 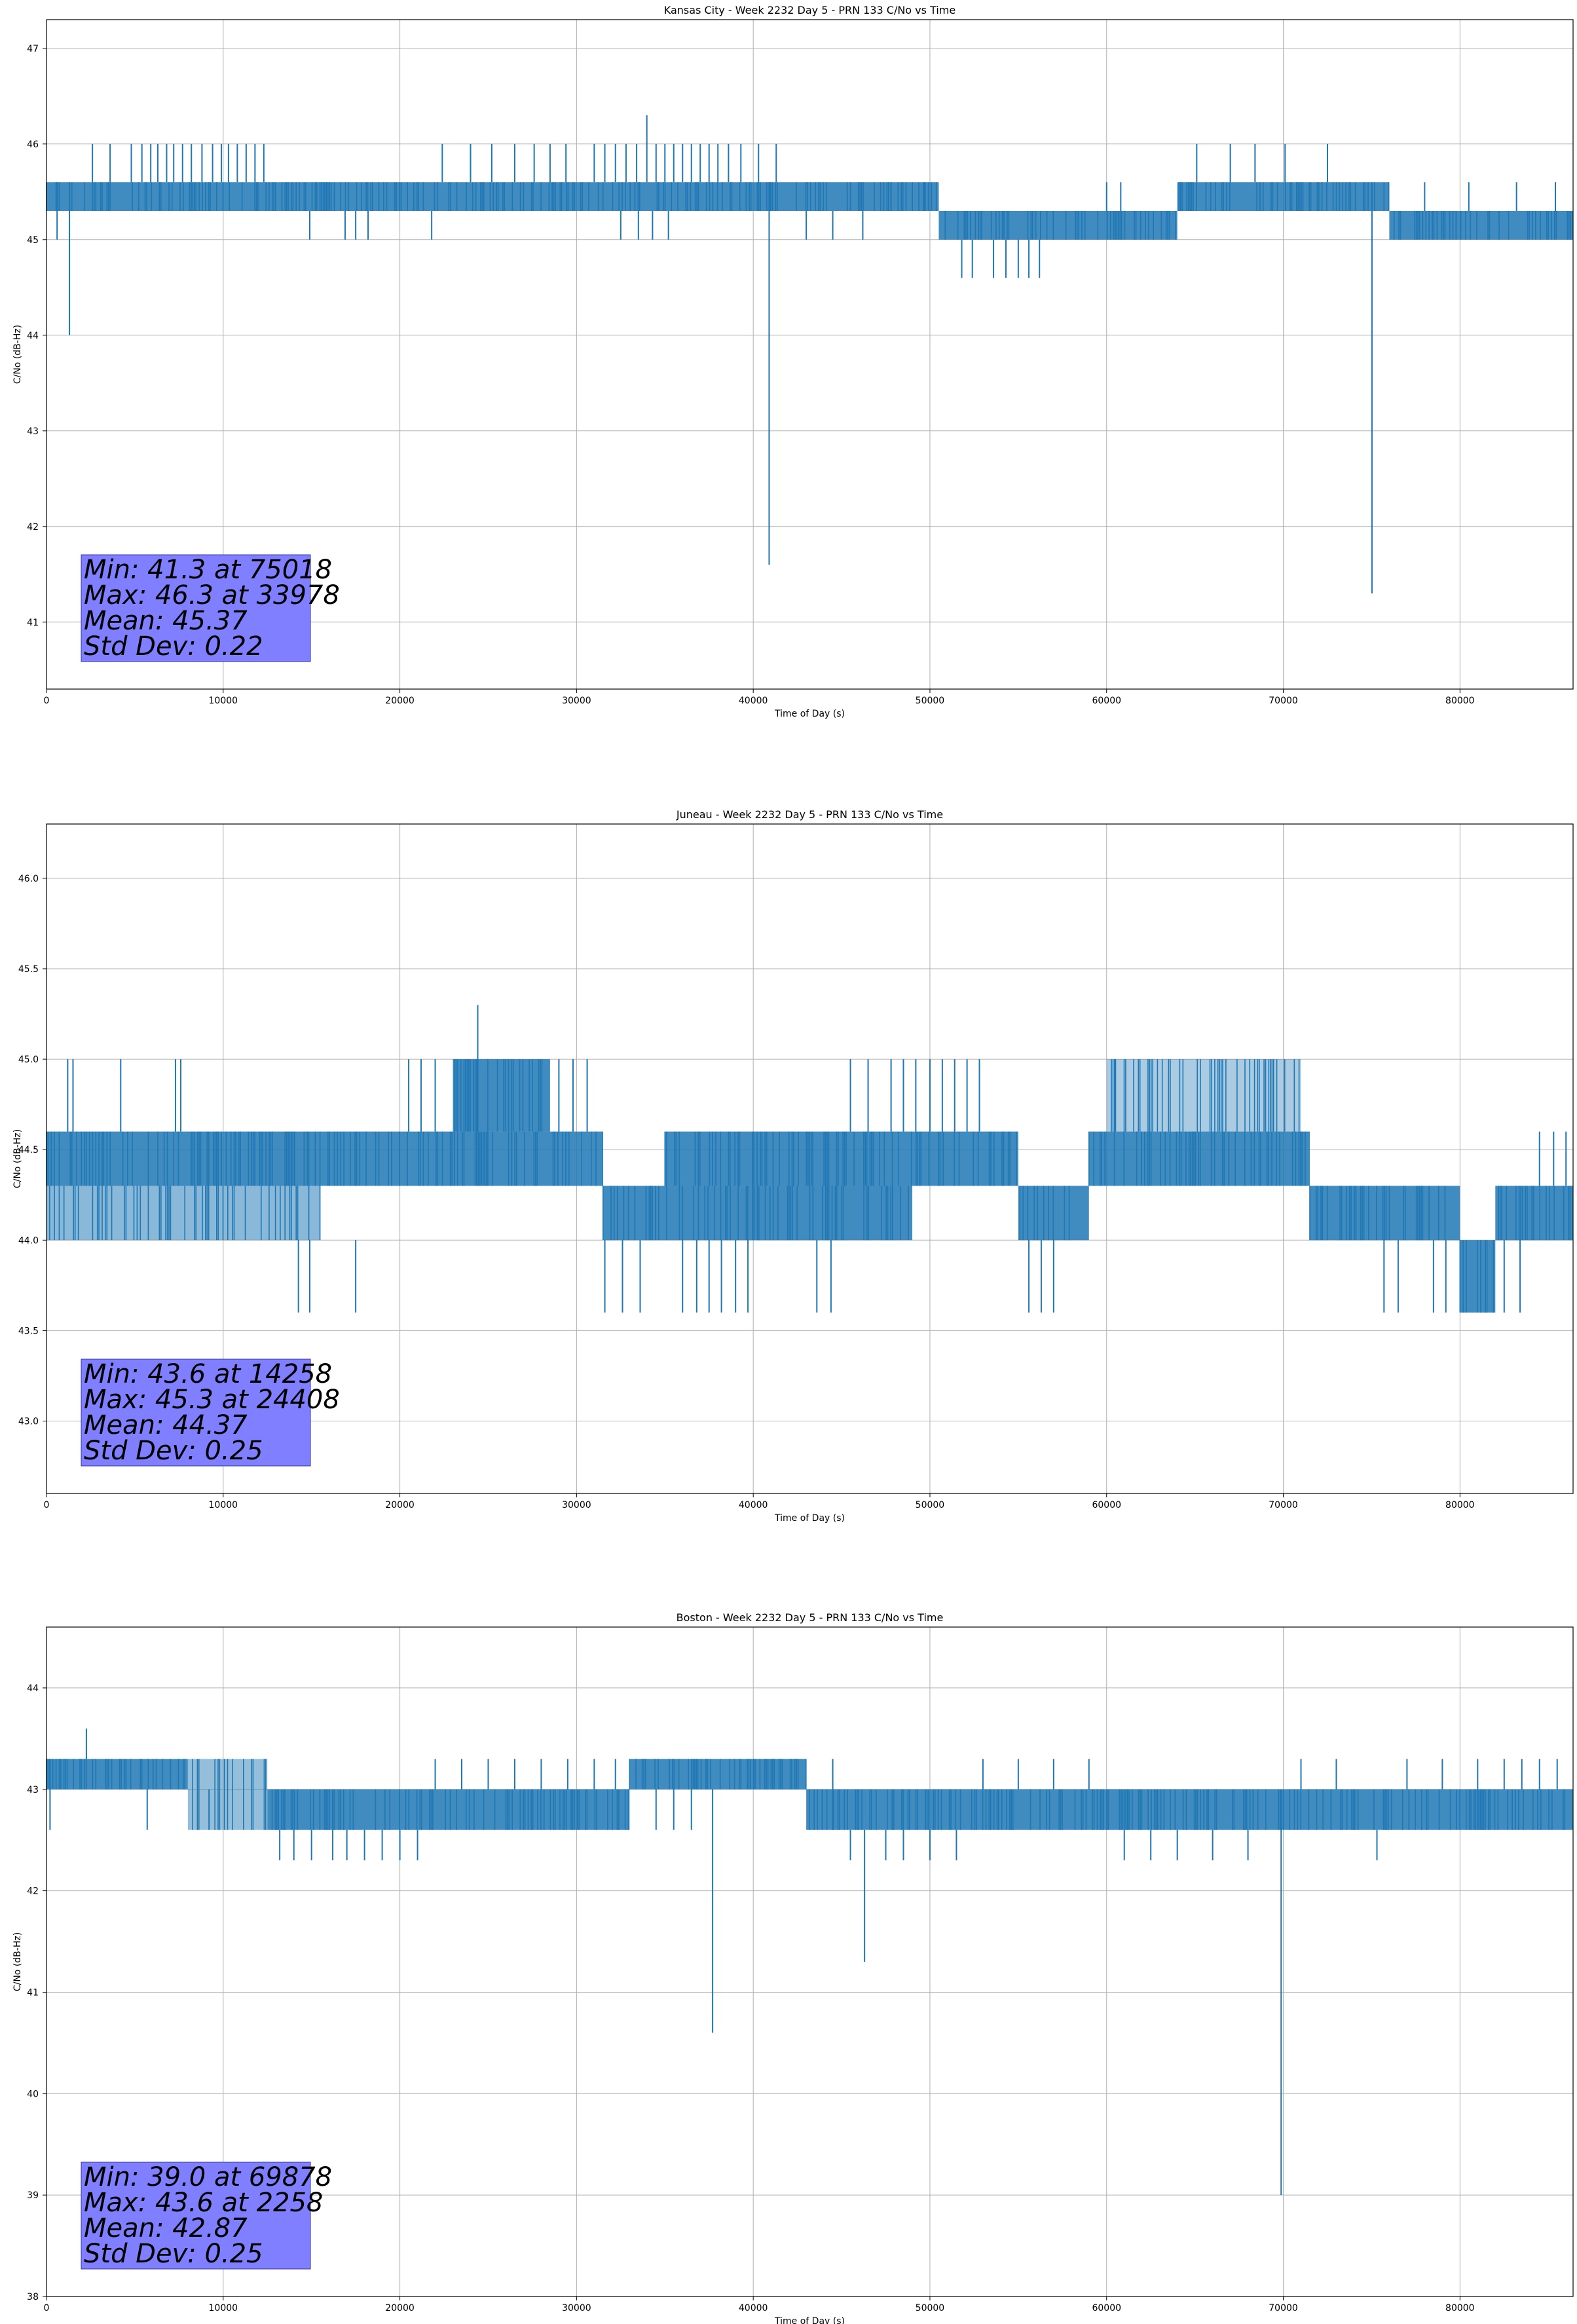 I want to click on y-tick-label: 46, so click(x=33, y=145).